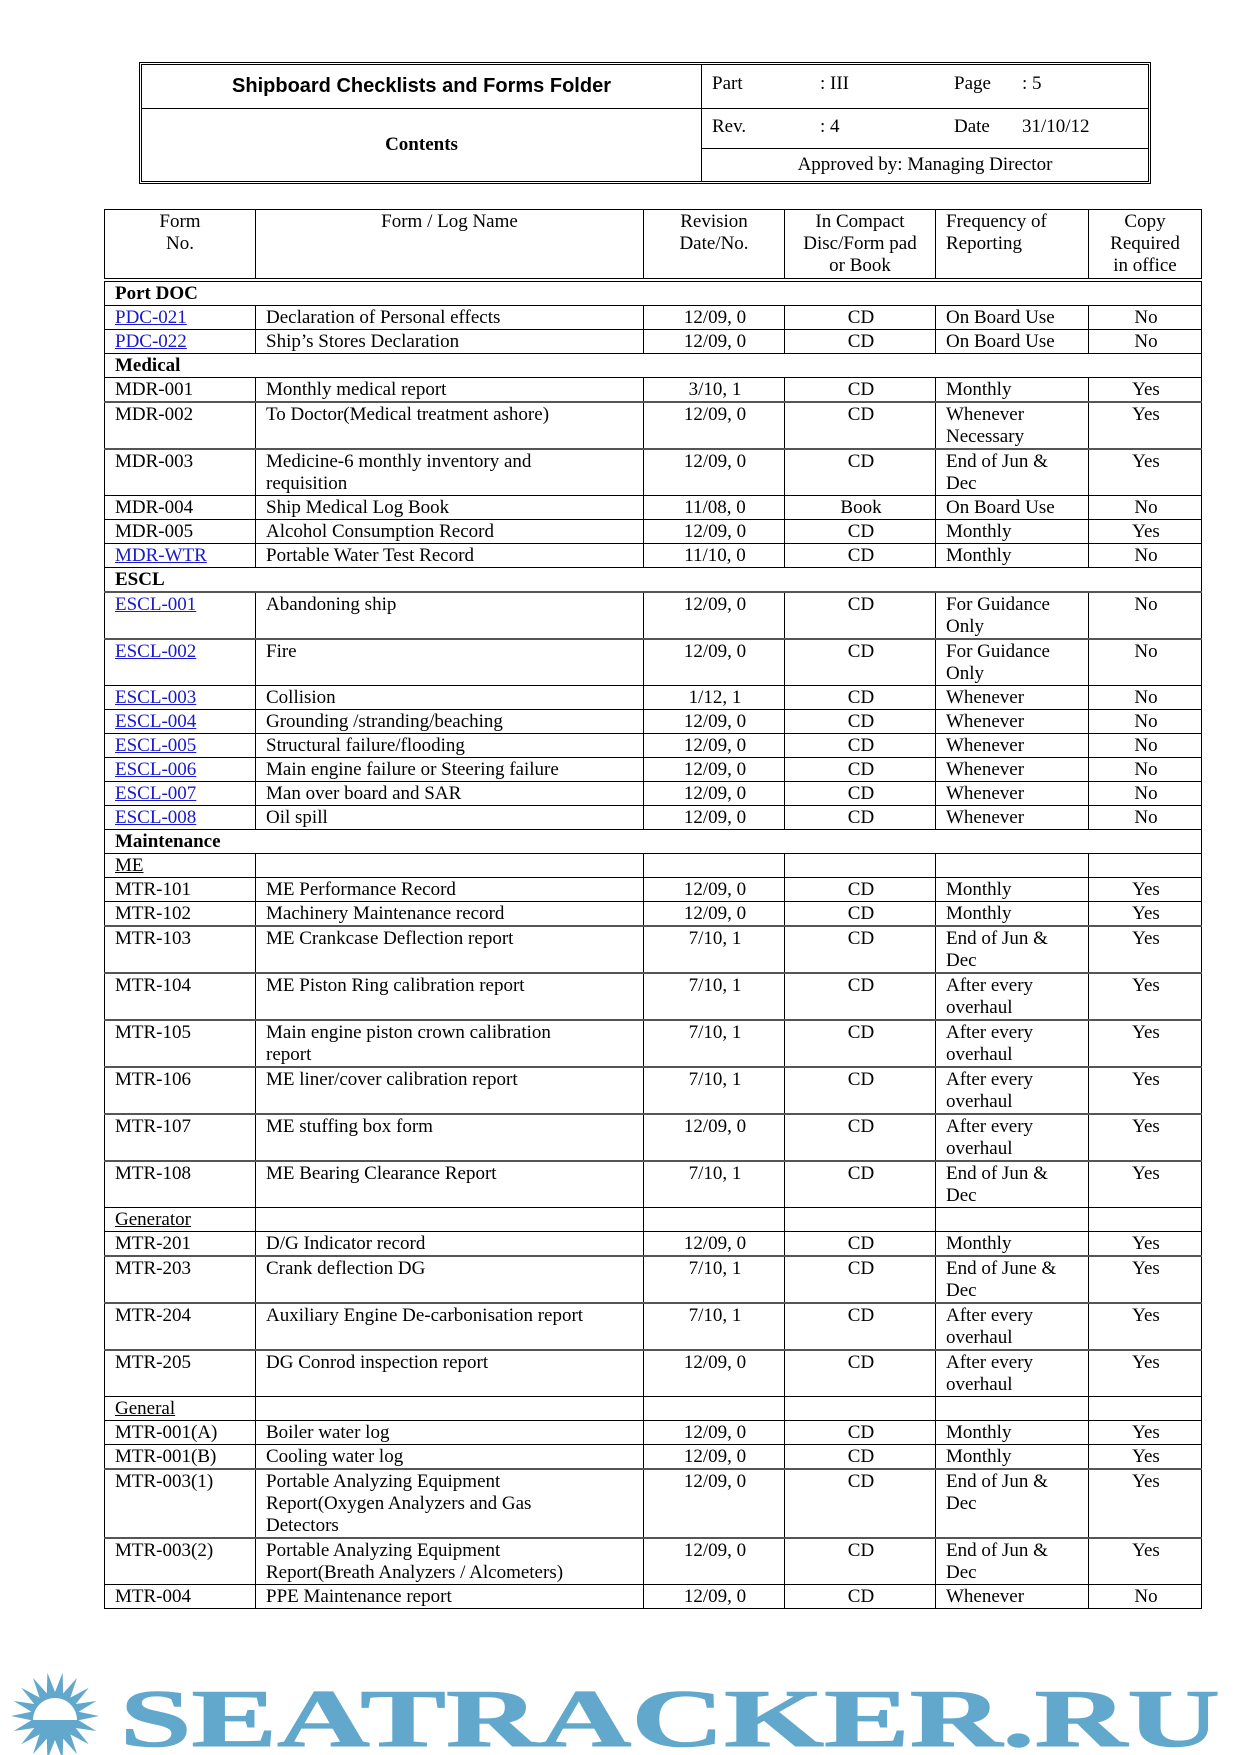 This screenshot has width=1241, height=1755. Describe the element at coordinates (180, 1596) in the screenshot. I see `cell-form-no: MTR-004` at that location.